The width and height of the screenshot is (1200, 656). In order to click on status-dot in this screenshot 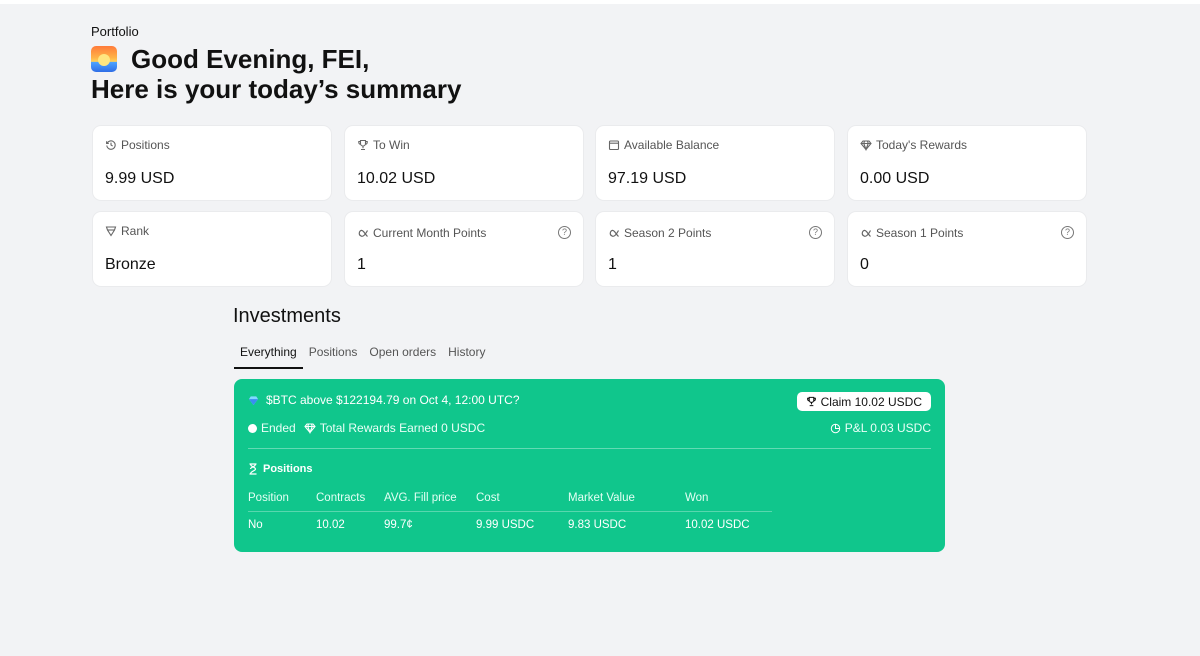, I will do `click(252, 428)`.